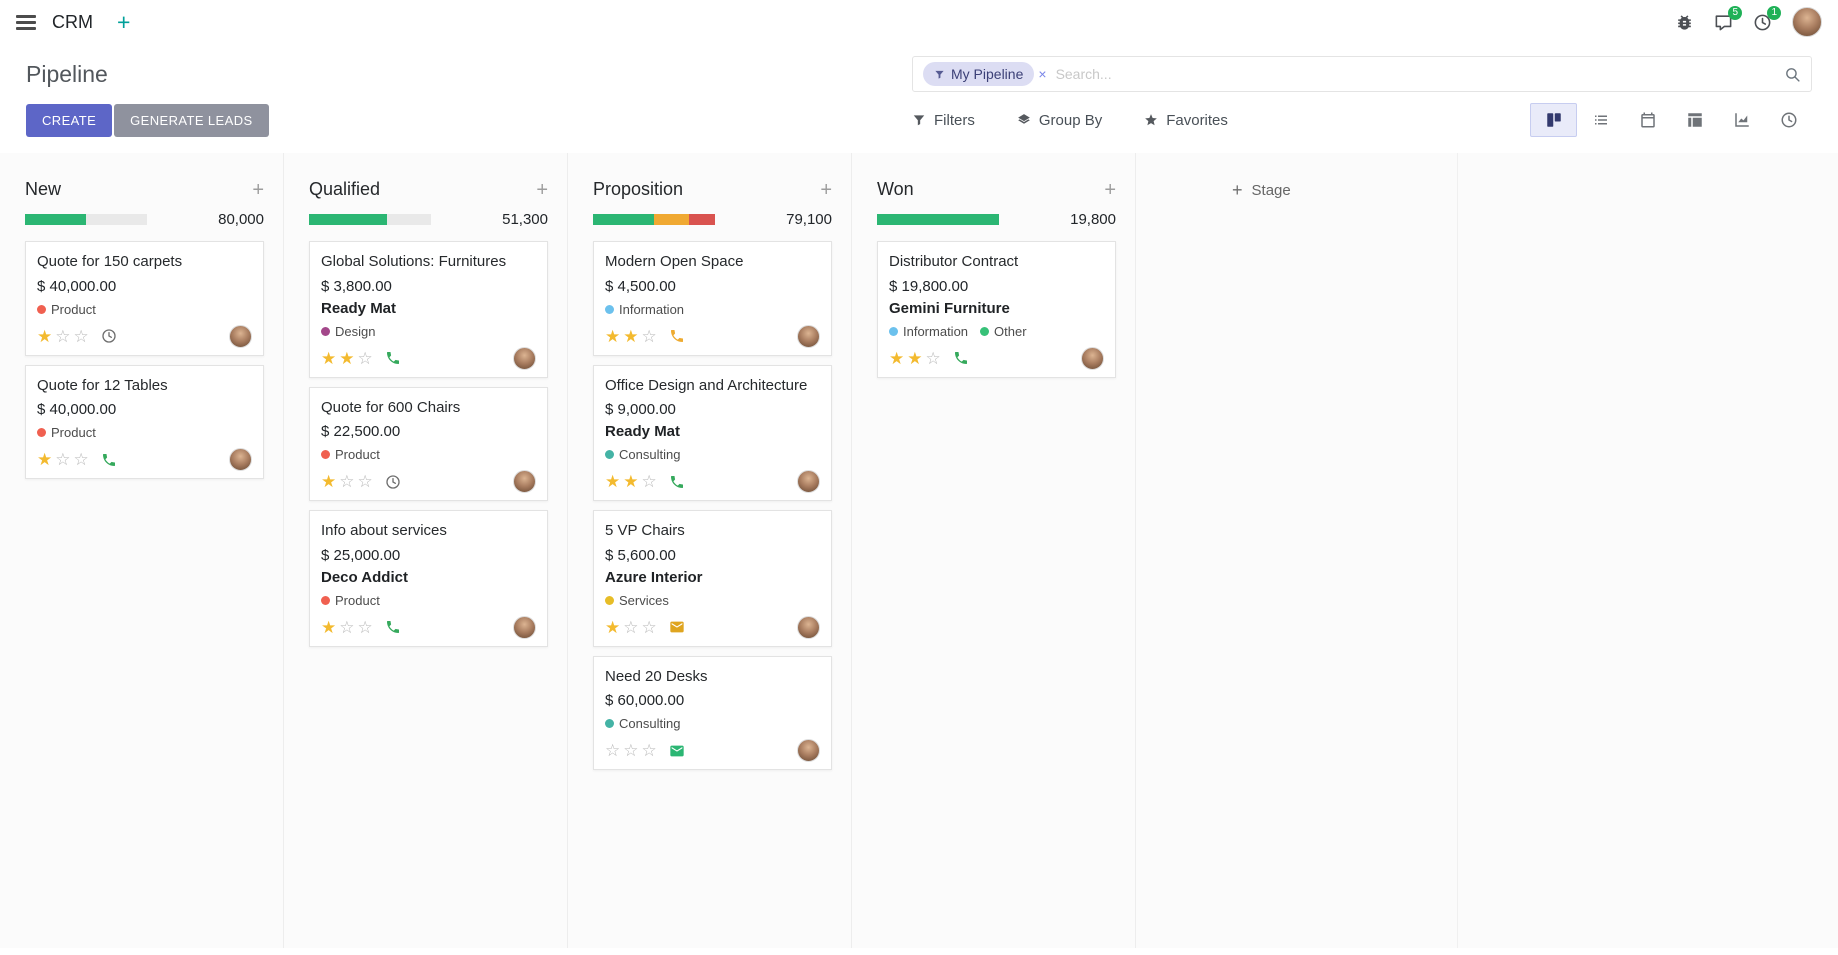 The height and width of the screenshot is (955, 1838). I want to click on add-stage-button: + Stage, so click(1261, 190).